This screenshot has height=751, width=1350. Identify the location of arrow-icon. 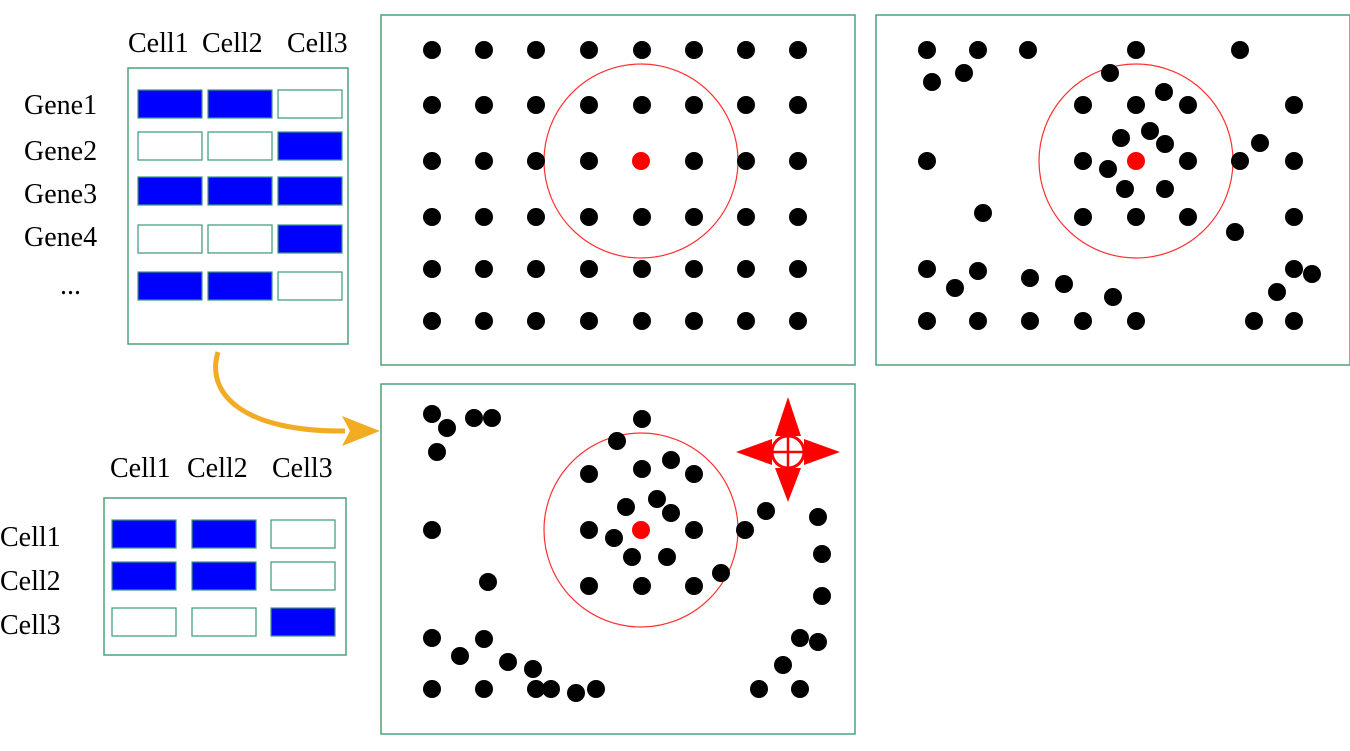
(296, 398).